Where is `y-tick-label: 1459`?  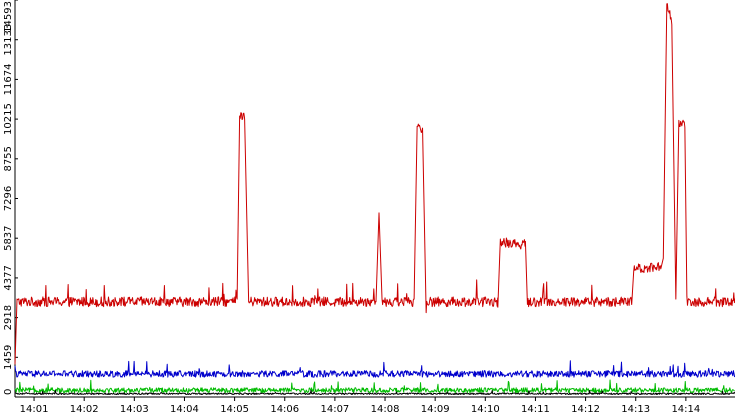
y-tick-label: 1459 is located at coordinates (8, 357).